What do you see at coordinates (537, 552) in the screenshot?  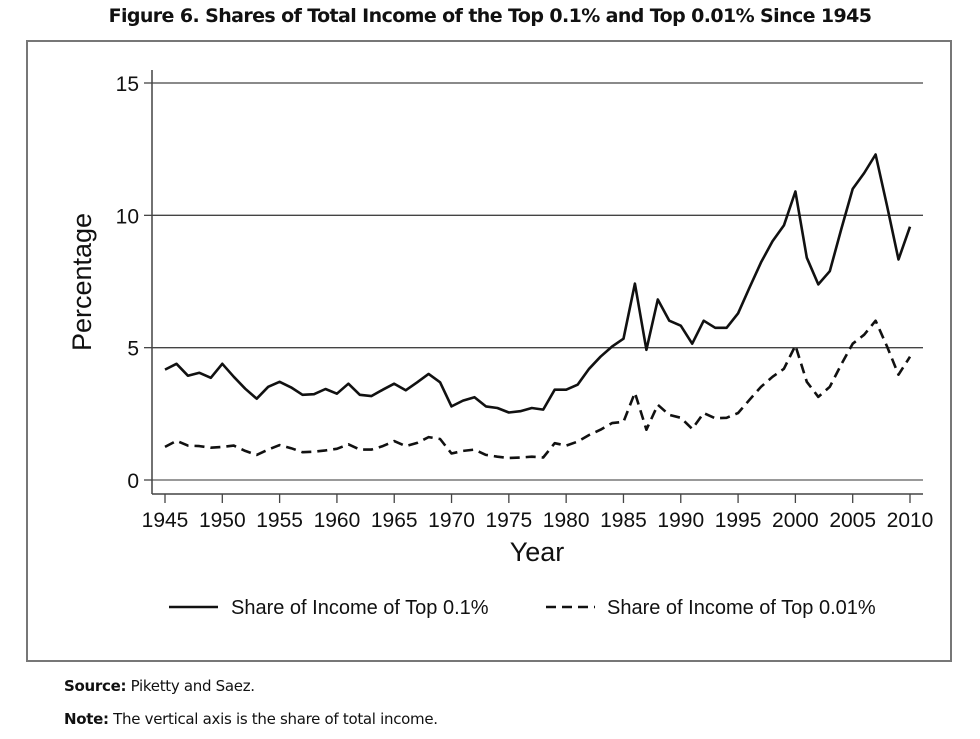 I see `x-axis-title: Year` at bounding box center [537, 552].